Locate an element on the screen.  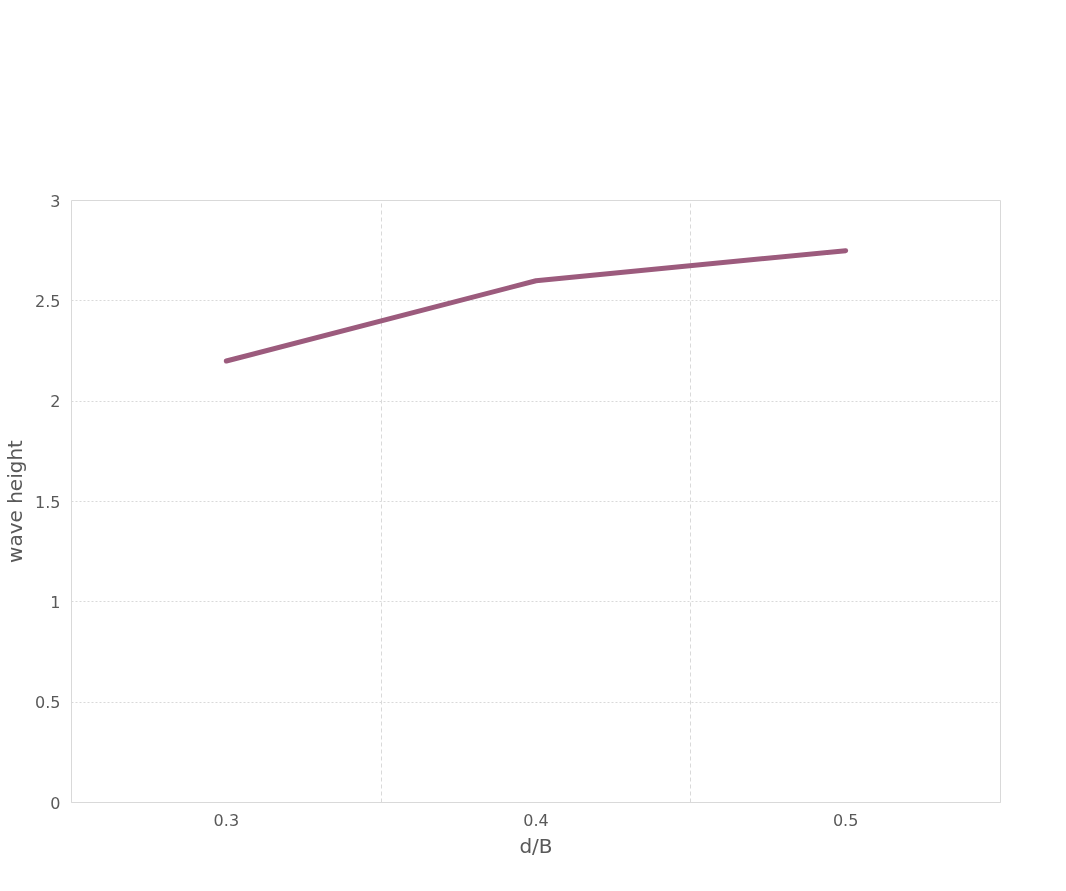
y-tick-label: 1 is located at coordinates (55, 602).